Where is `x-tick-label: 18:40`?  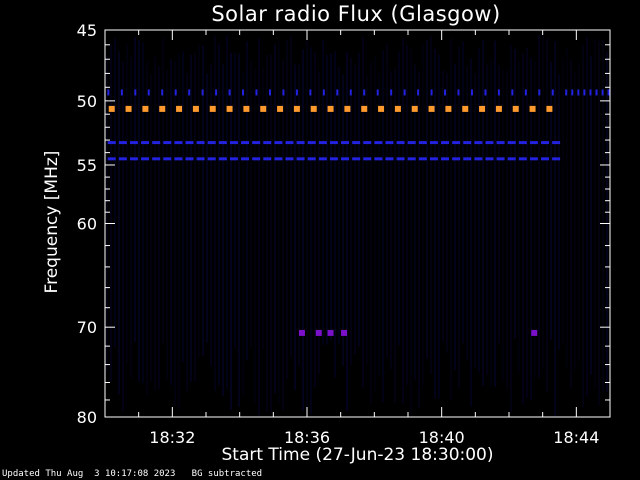
x-tick-label: 18:40 is located at coordinates (442, 437).